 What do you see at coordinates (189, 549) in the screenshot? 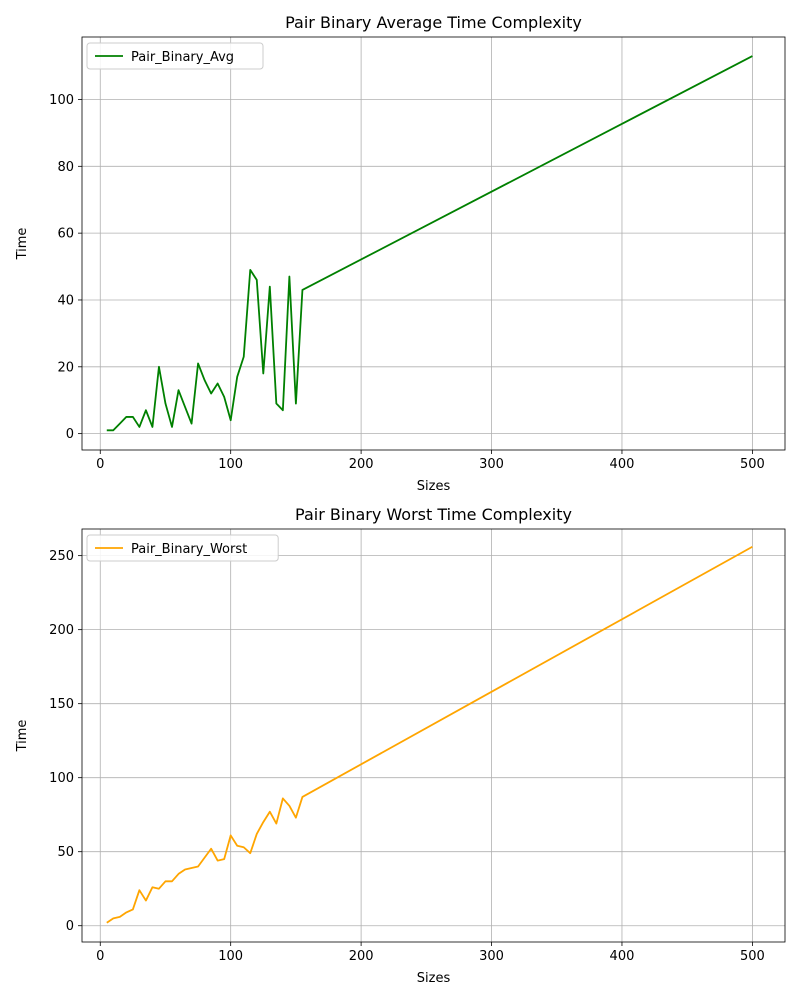
I see `legend-label: Pair_Binary_Worst` at bounding box center [189, 549].